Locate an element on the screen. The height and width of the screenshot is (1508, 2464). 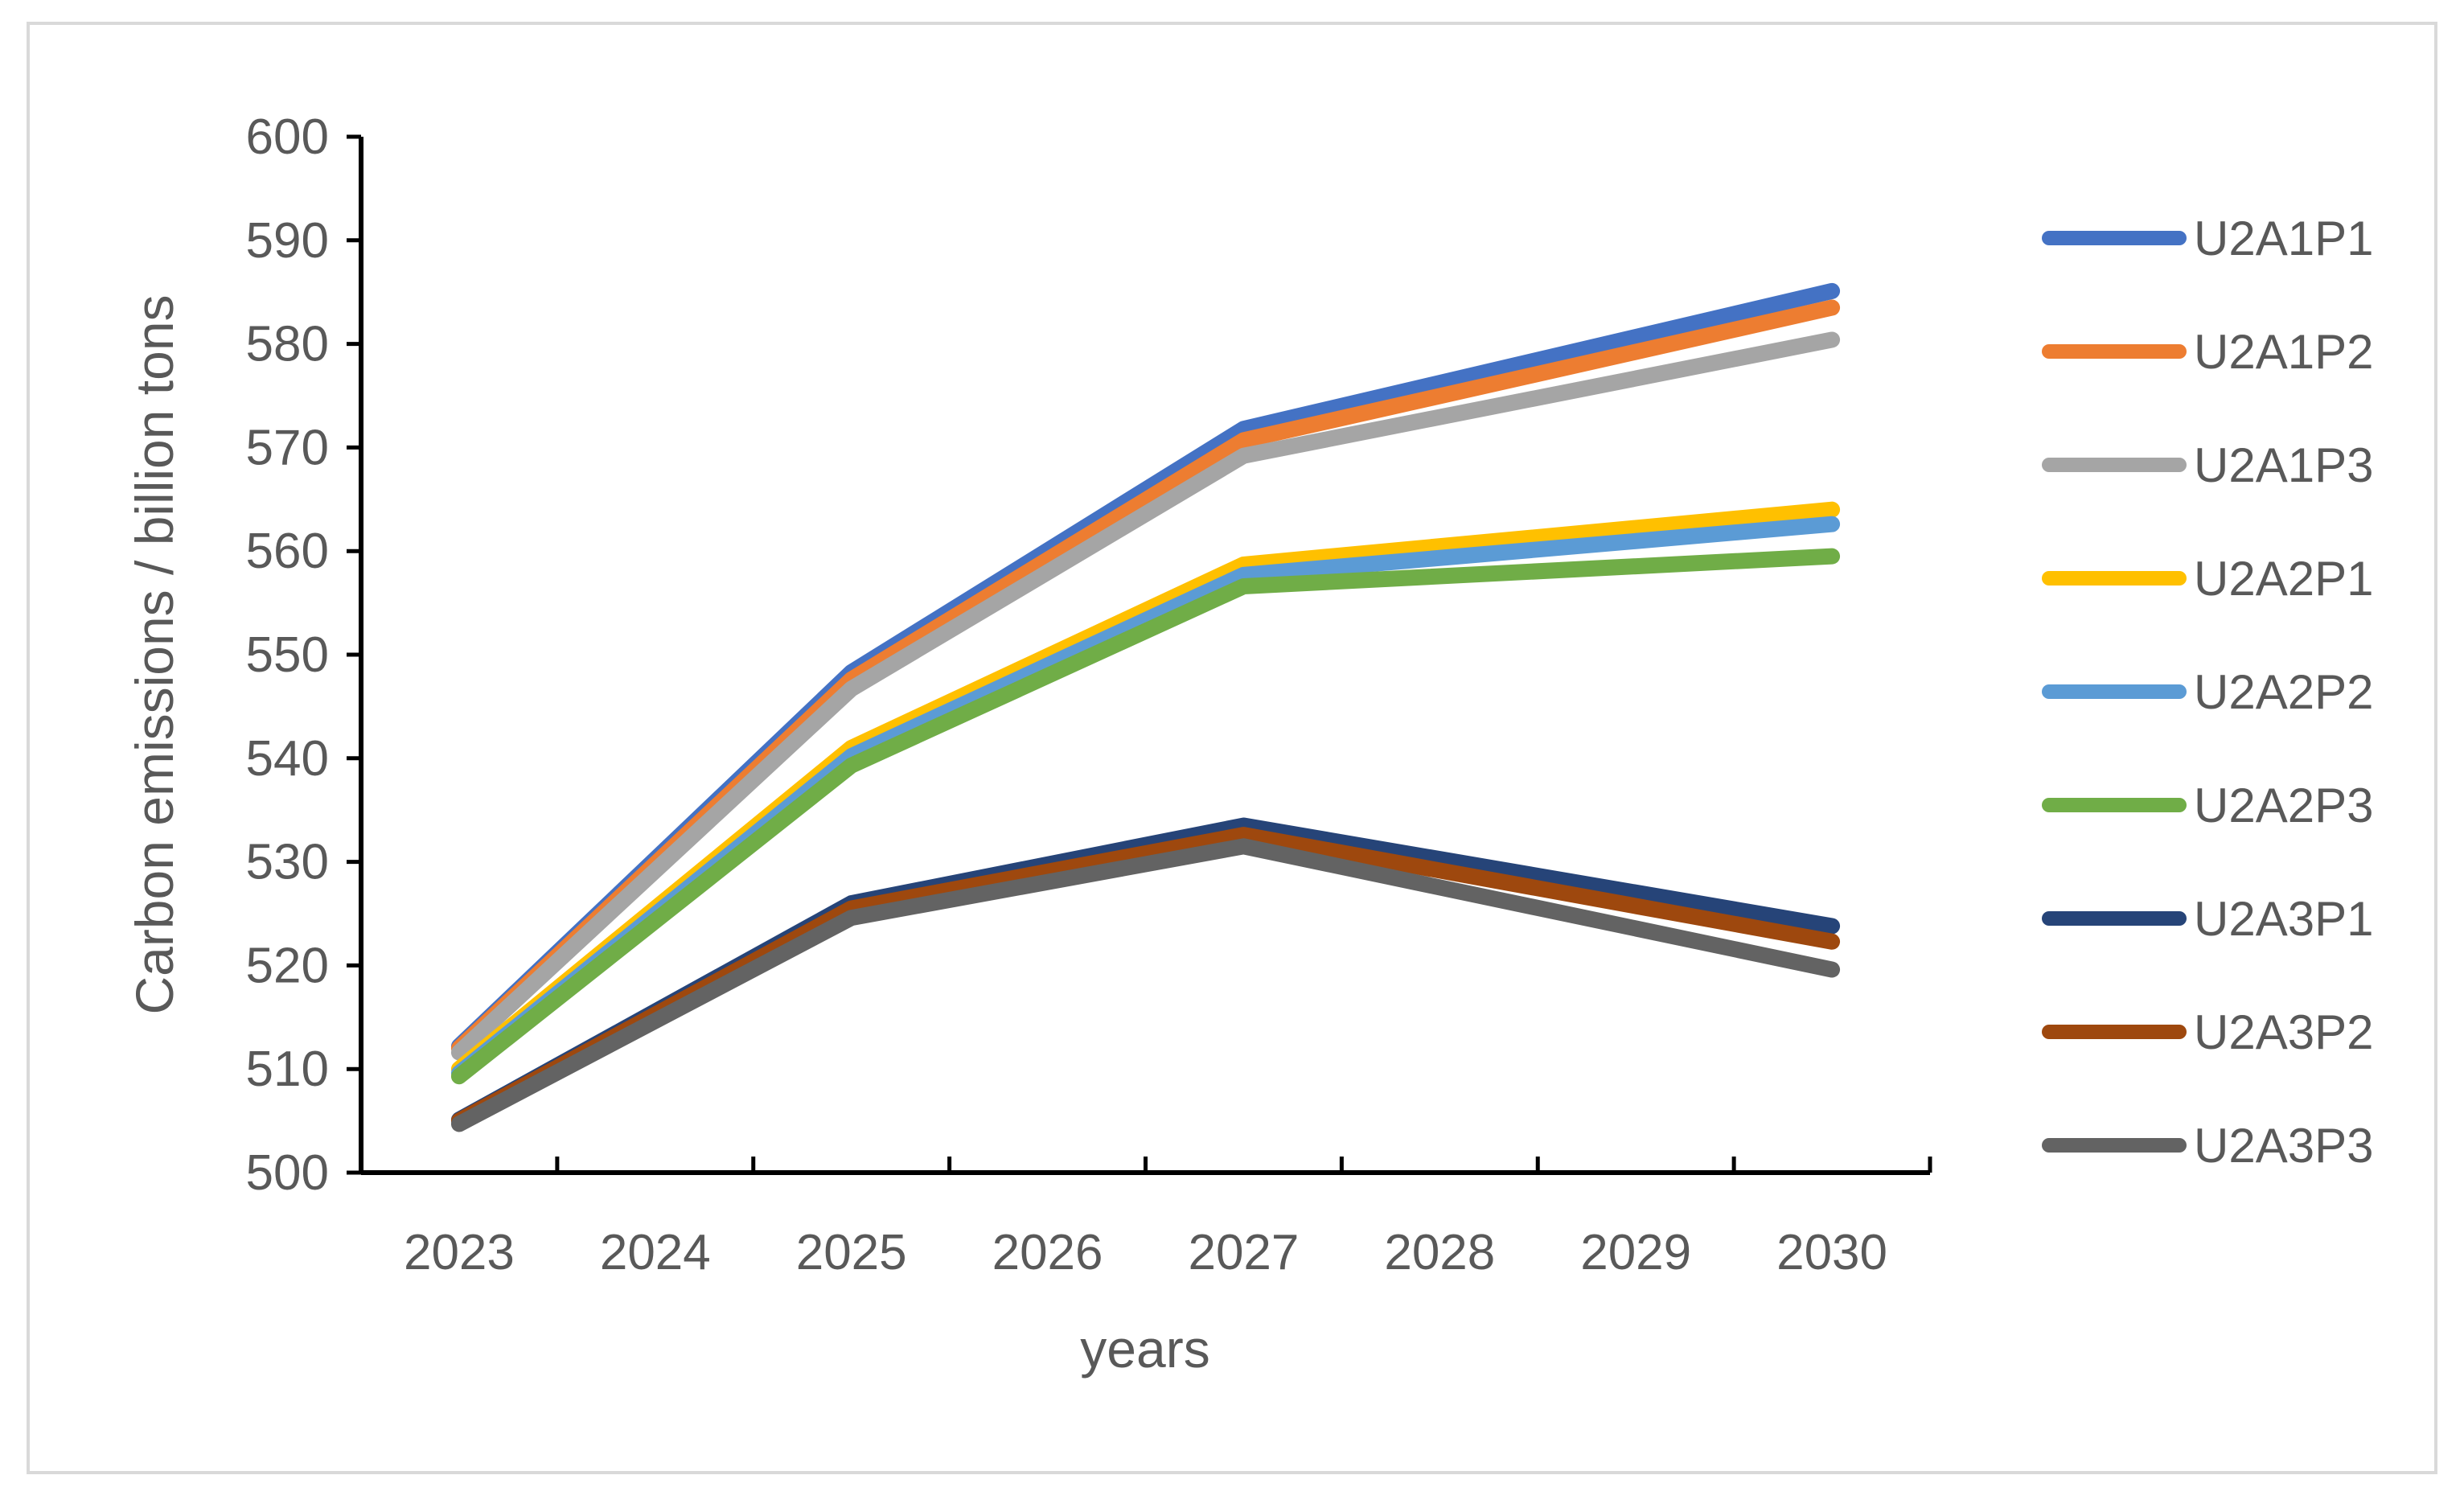
legend-label: U2A1P2 is located at coordinates (2283, 352).